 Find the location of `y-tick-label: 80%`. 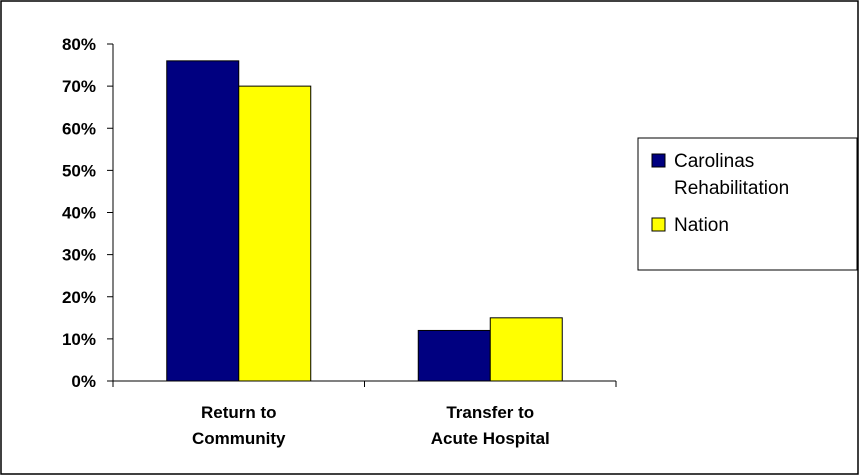

y-tick-label: 80% is located at coordinates (79, 44).